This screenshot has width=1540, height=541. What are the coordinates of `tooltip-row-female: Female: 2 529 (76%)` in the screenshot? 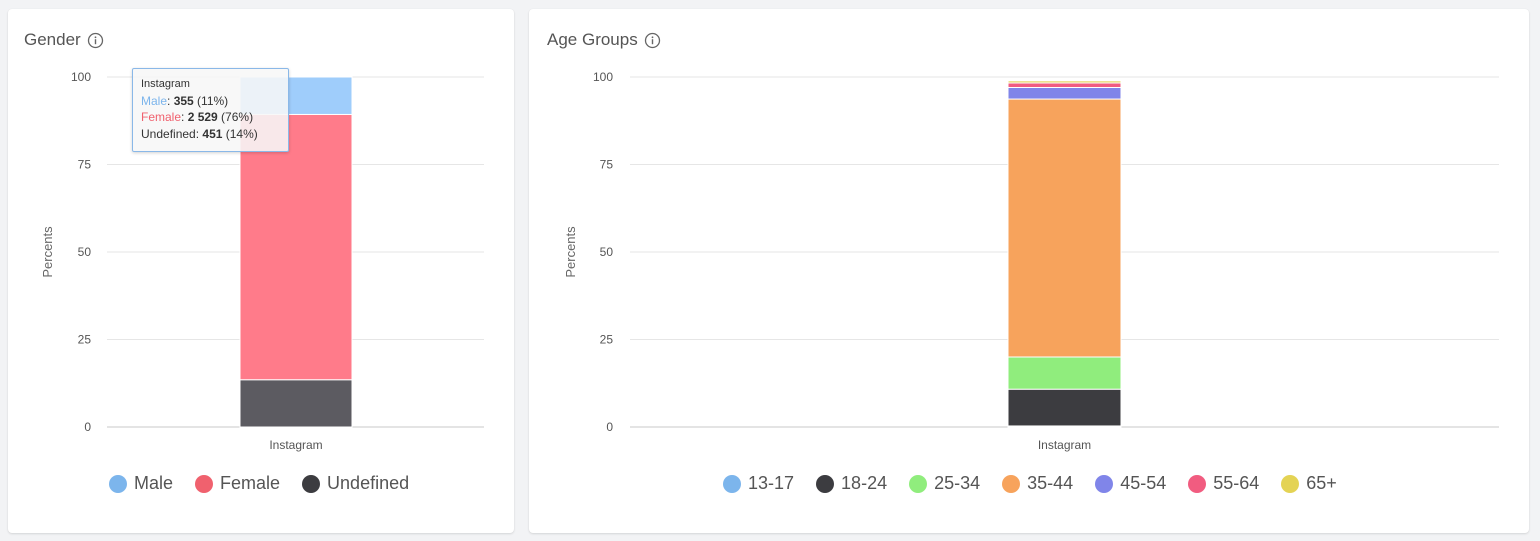 It's located at (210, 117).